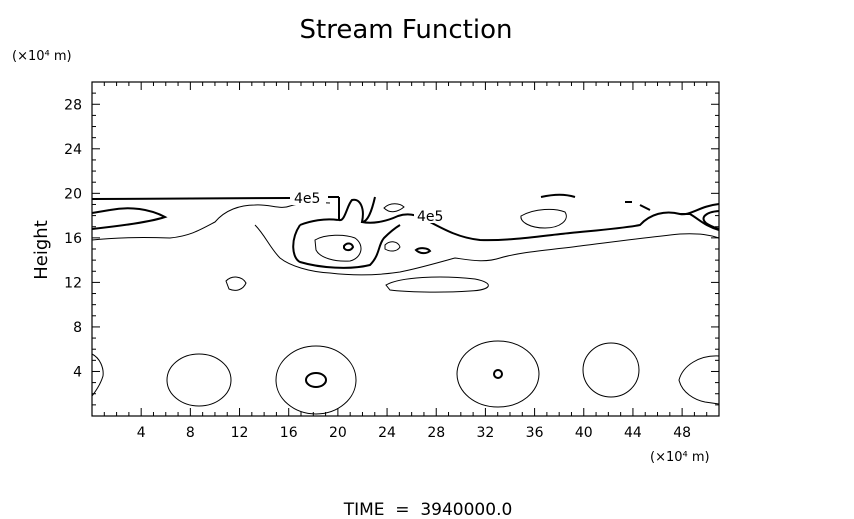 This screenshot has width=854, height=519. What do you see at coordinates (77, 328) in the screenshot?
I see `y-tick-label: 8` at bounding box center [77, 328].